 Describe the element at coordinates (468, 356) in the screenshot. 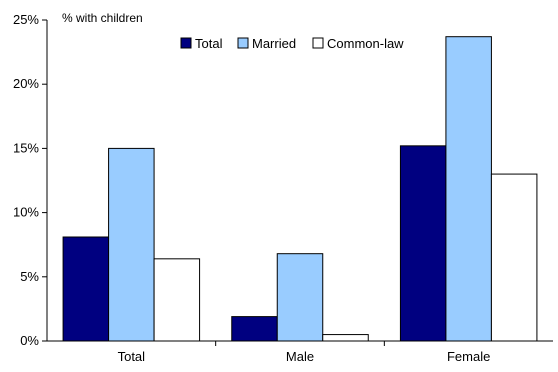

I see `x-tick-label: Female` at that location.